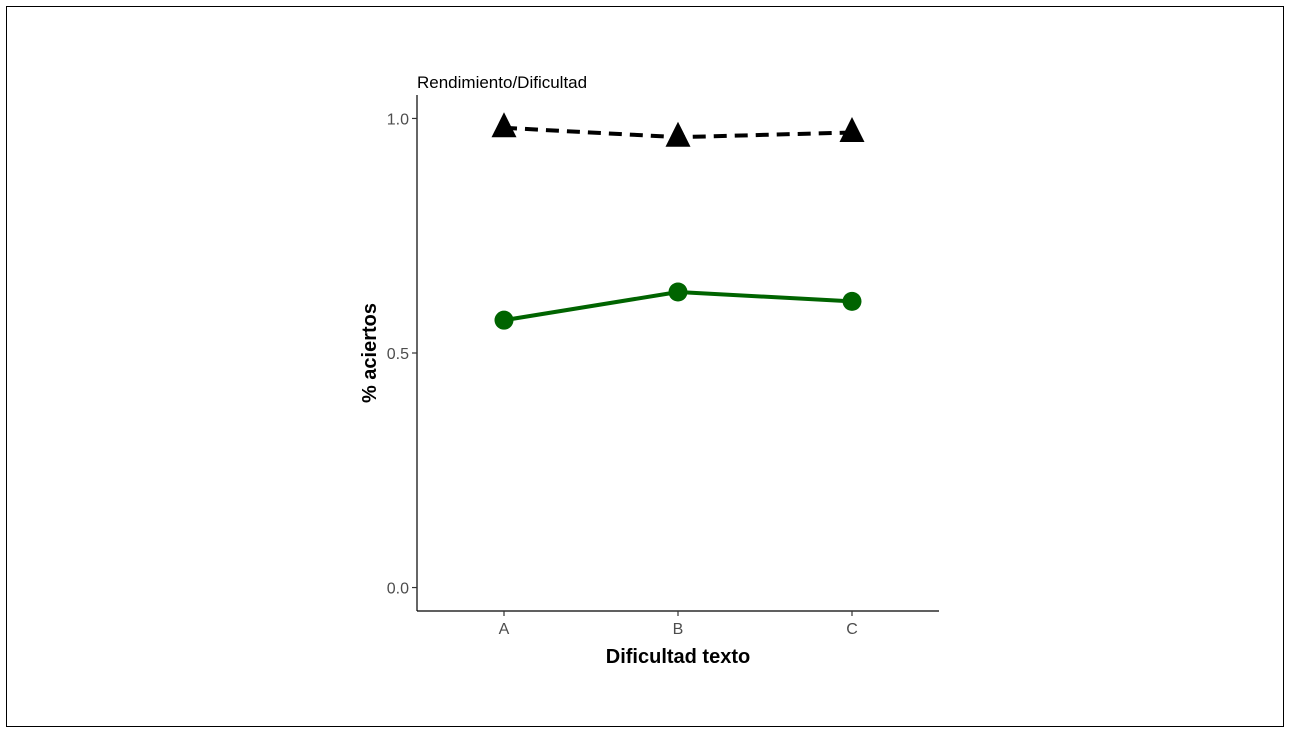 This screenshot has width=1290, height=733. What do you see at coordinates (852, 301) in the screenshot?
I see `series-2-point-C` at bounding box center [852, 301].